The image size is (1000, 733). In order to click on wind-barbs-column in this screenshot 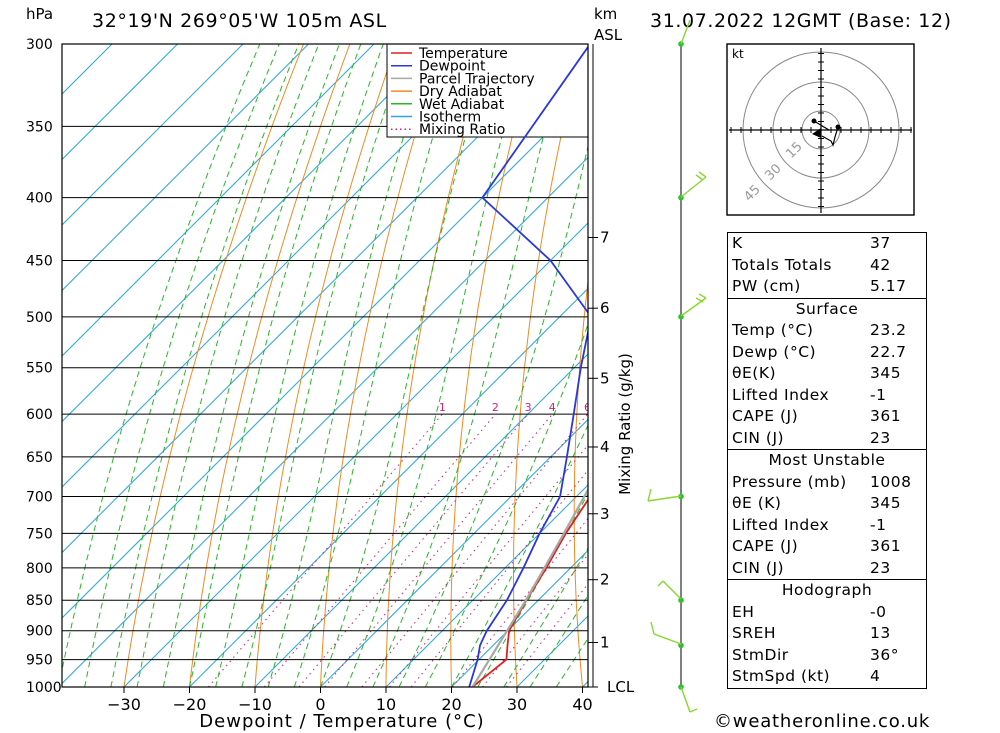, I will do `click(677, 366)`.